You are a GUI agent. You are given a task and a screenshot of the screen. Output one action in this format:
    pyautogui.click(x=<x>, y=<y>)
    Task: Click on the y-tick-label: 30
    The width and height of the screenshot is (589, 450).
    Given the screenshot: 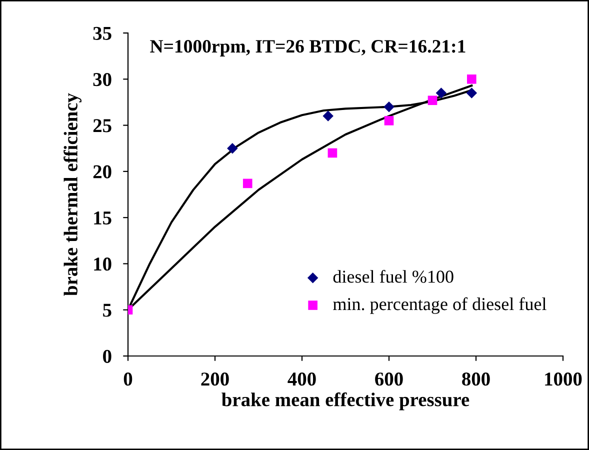 What is the action you would take?
    pyautogui.click(x=102, y=79)
    